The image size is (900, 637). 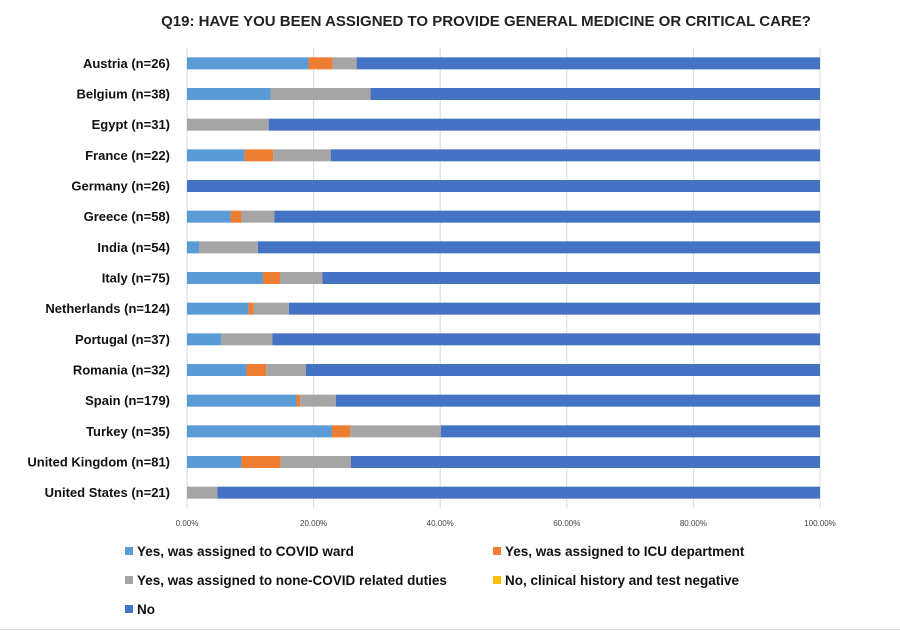 What do you see at coordinates (120, 186) in the screenshot?
I see `category-label: Germany (n=26)` at bounding box center [120, 186].